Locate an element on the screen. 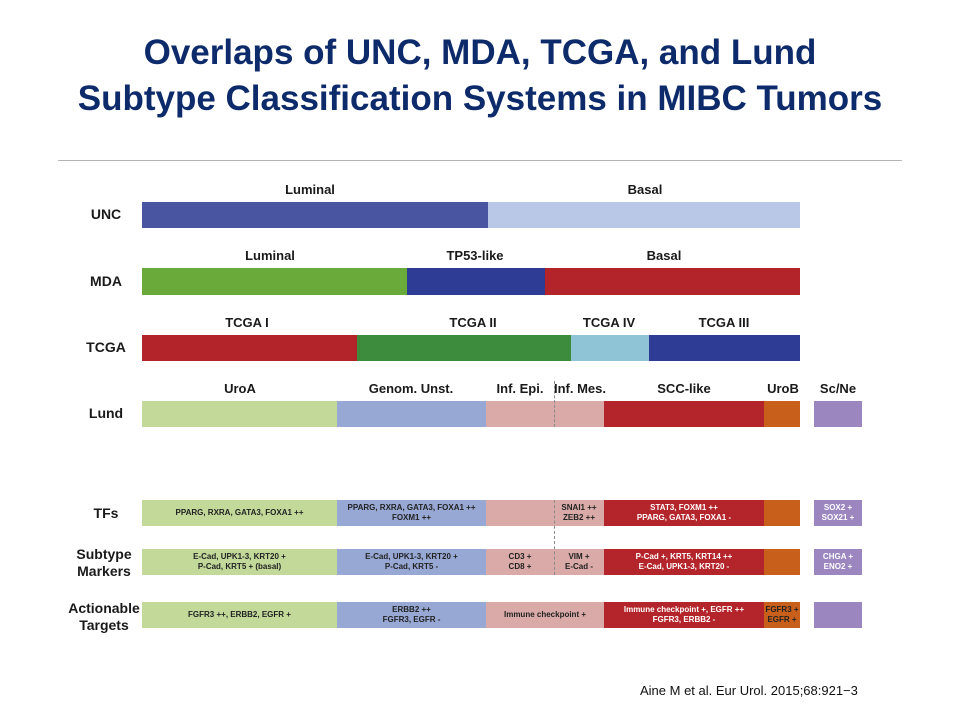 This screenshot has height=720, width=960. row-label-tcga: TCGA is located at coordinates (106, 347).